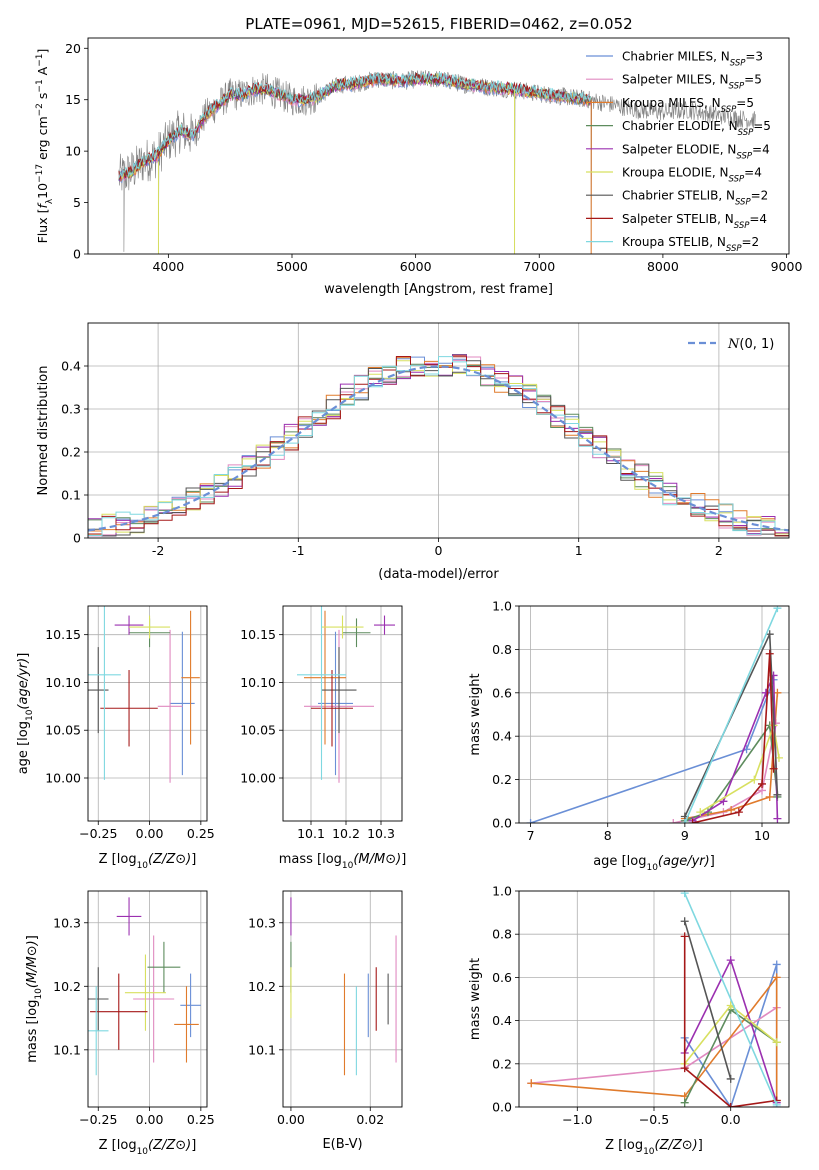 The width and height of the screenshot is (819, 1170). What do you see at coordinates (73, 151) in the screenshot?
I see `y-tick-label: 10` at bounding box center [73, 151].